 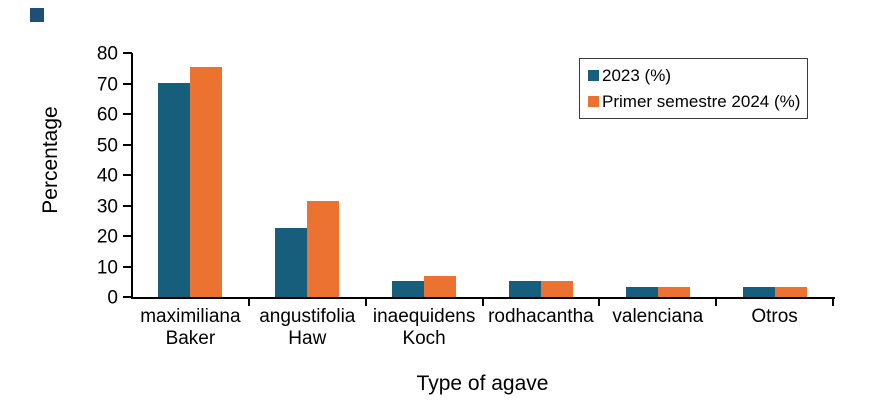 What do you see at coordinates (107, 176) in the screenshot?
I see `y-tick-label-40: 40` at bounding box center [107, 176].